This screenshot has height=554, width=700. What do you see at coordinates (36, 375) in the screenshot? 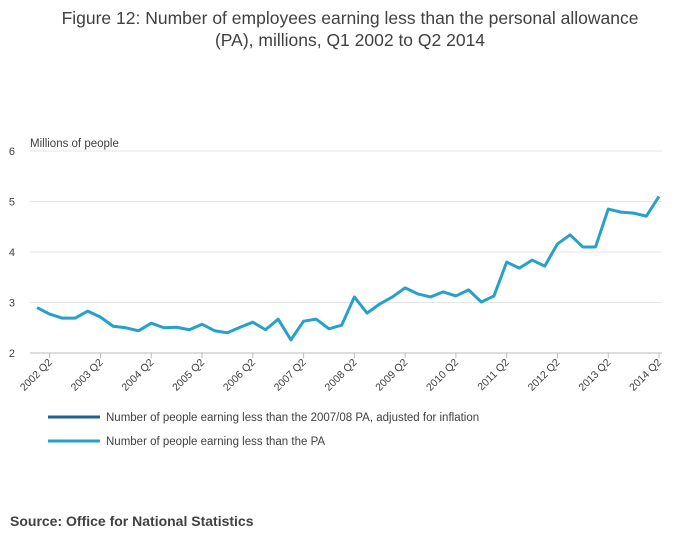
I see `x-tick-label: 2002 Q2` at bounding box center [36, 375].